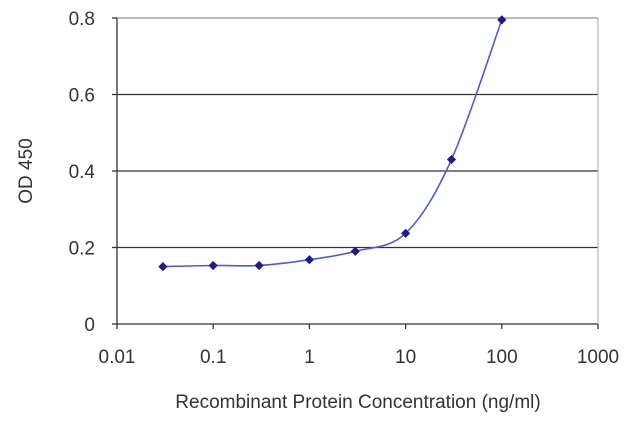 The height and width of the screenshot is (427, 640). Describe the element at coordinates (502, 357) in the screenshot. I see `x-tick-label: 100` at that location.